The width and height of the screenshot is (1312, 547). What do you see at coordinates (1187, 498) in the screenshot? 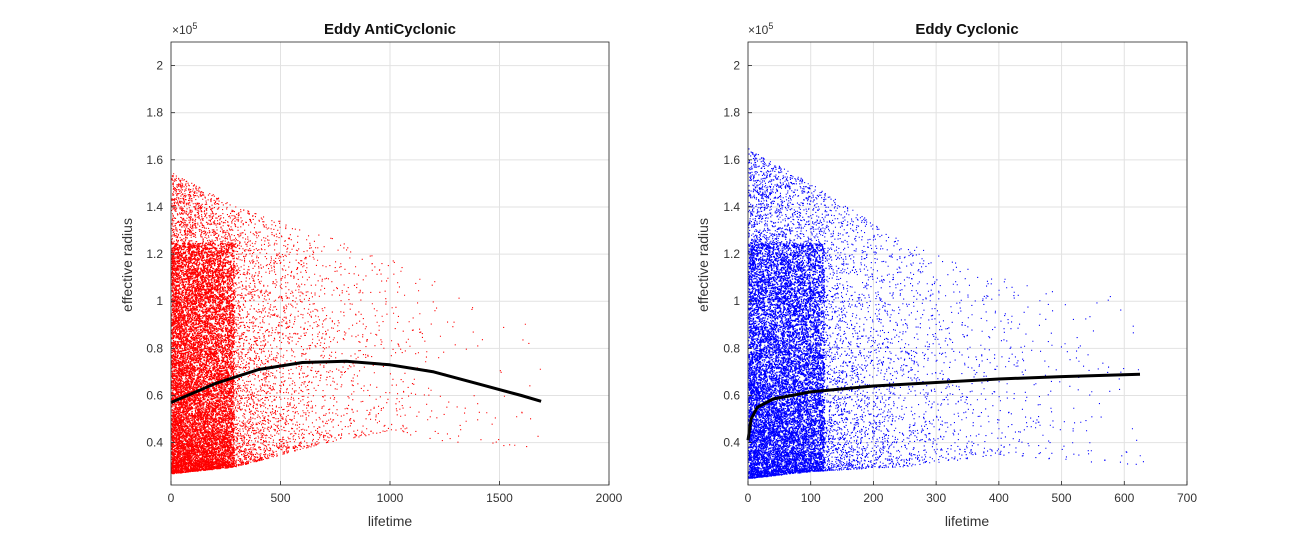
I see `x-tick-label: 700` at bounding box center [1187, 498].